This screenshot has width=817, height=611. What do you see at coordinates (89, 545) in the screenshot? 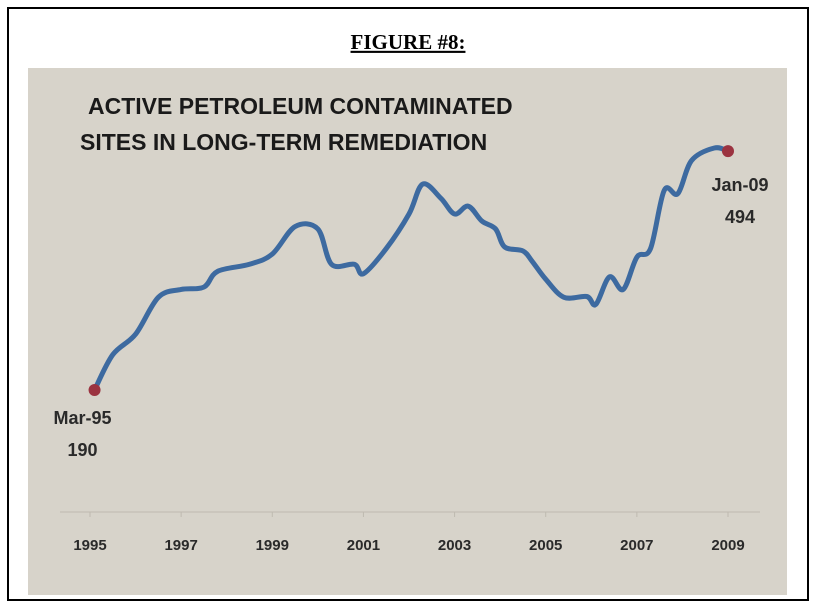
I see `x-tick-label: 1995` at bounding box center [89, 545].